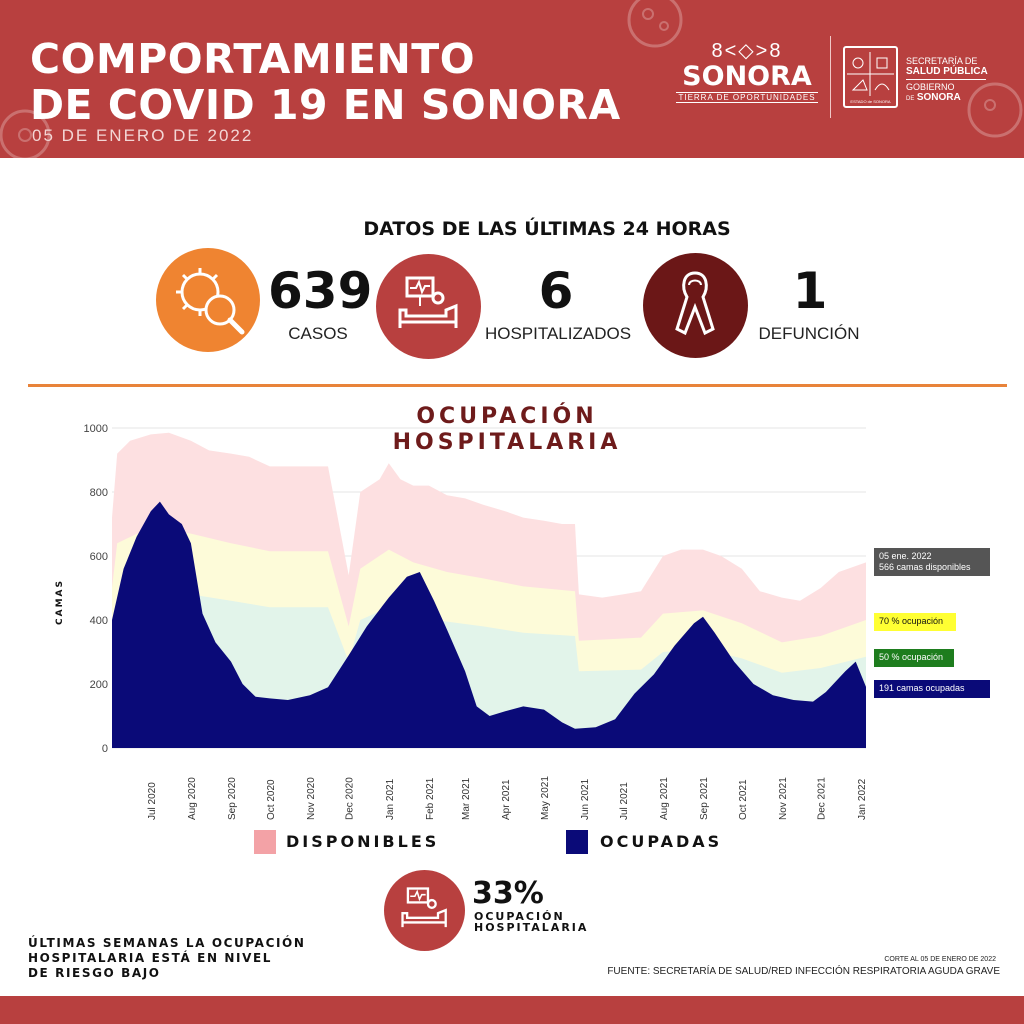 The height and width of the screenshot is (1024, 1024). I want to click on y-tick-label: 600, so click(99, 557).